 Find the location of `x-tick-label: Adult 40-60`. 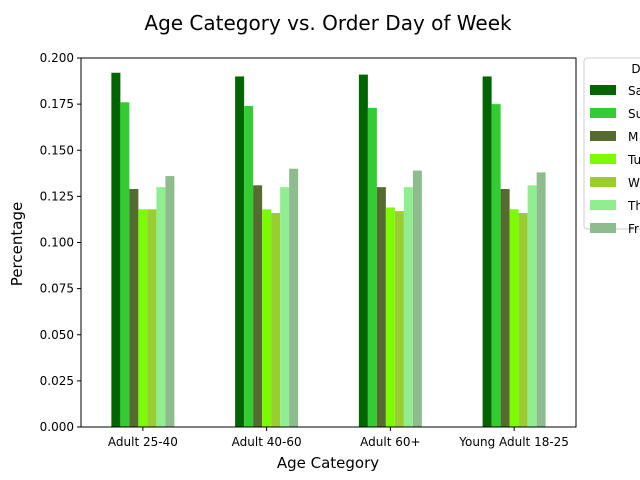

x-tick-label: Adult 40-60 is located at coordinates (267, 442).